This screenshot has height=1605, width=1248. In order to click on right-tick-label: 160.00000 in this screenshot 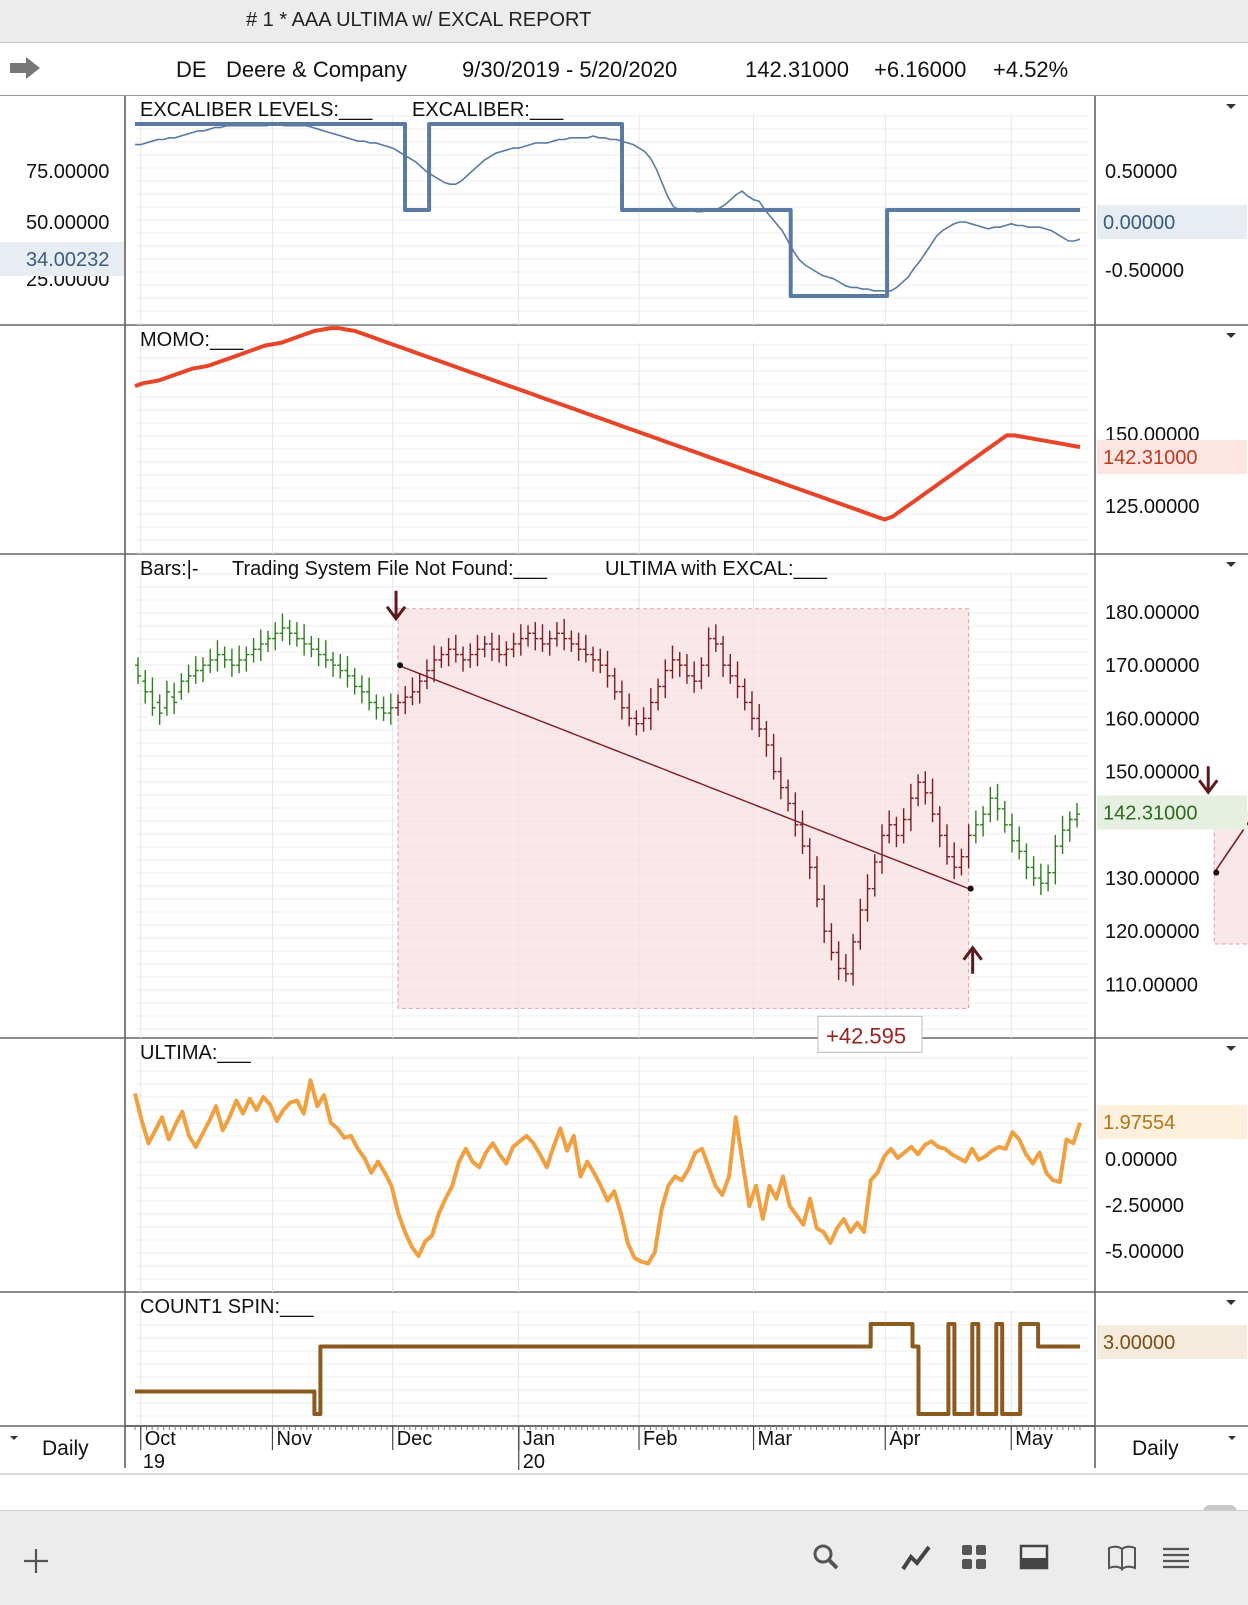, I will do `click(1152, 719)`.